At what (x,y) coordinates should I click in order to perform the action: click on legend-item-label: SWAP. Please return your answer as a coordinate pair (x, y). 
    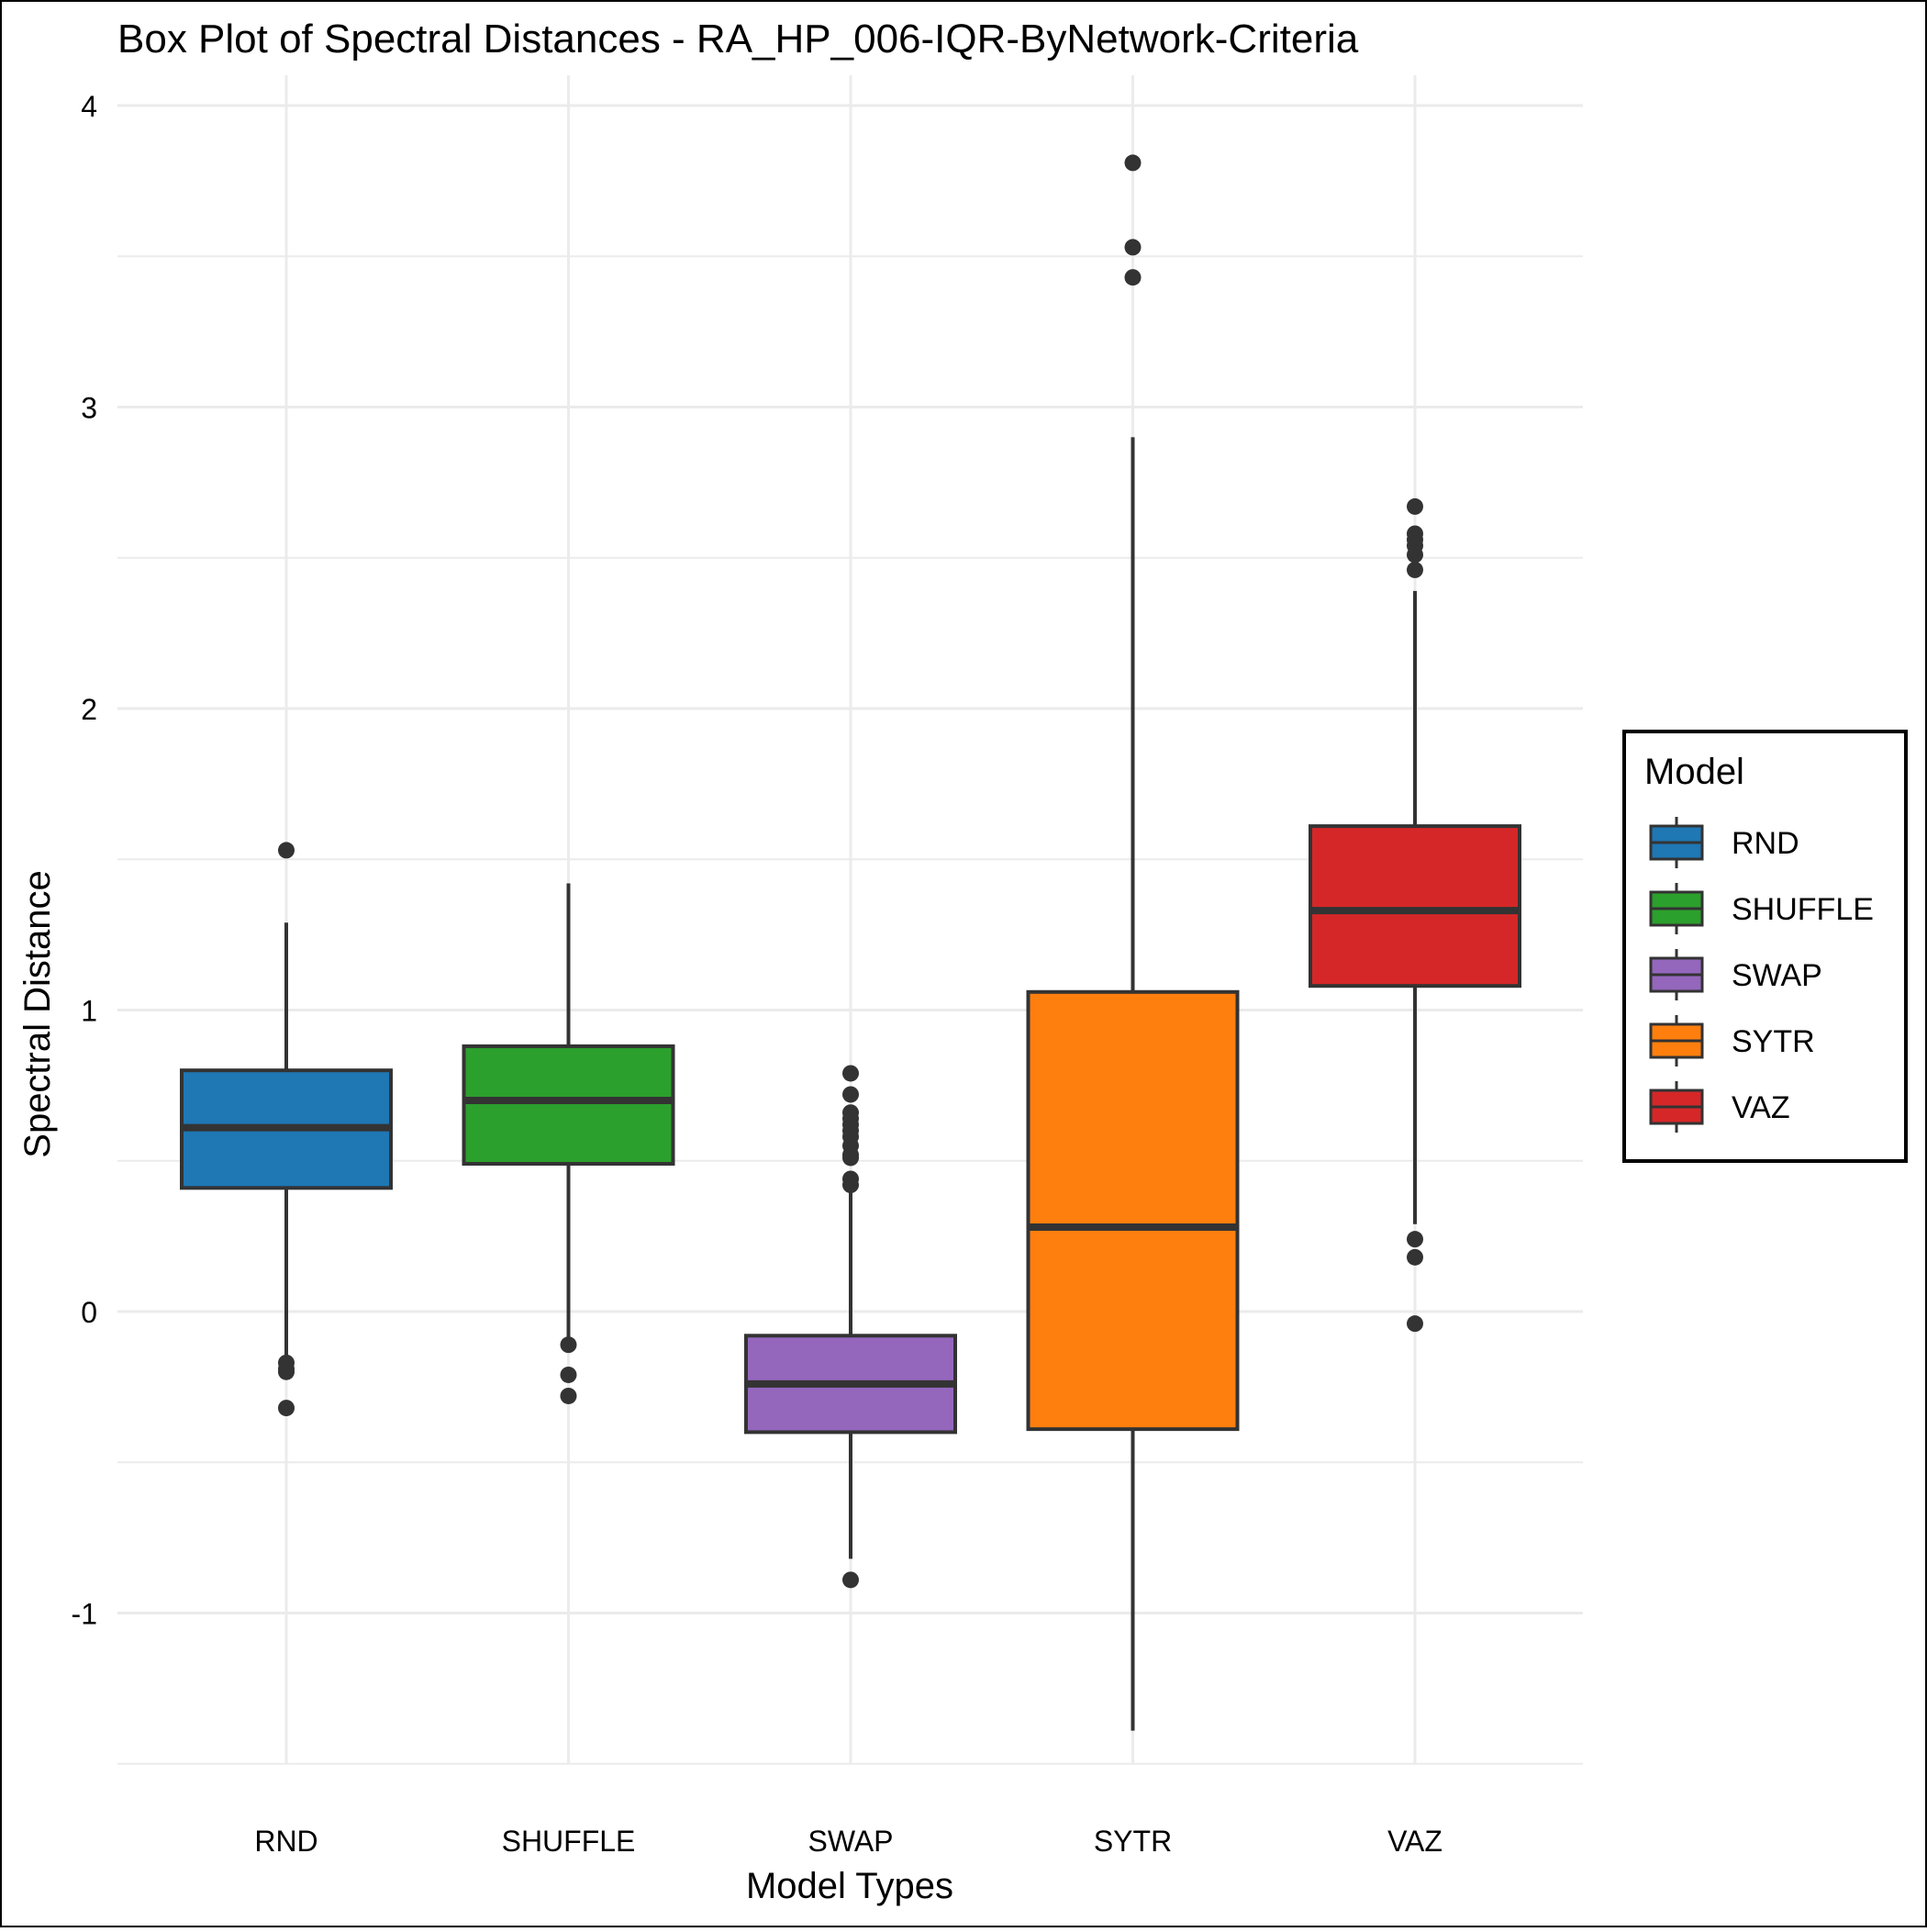
    Looking at the image, I should click on (1777, 975).